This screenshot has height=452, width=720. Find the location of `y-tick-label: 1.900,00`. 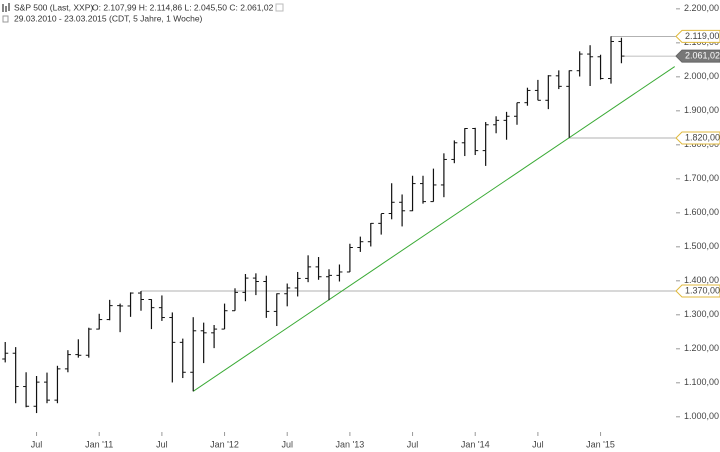

y-tick-label: 1.900,00 is located at coordinates (701, 110).